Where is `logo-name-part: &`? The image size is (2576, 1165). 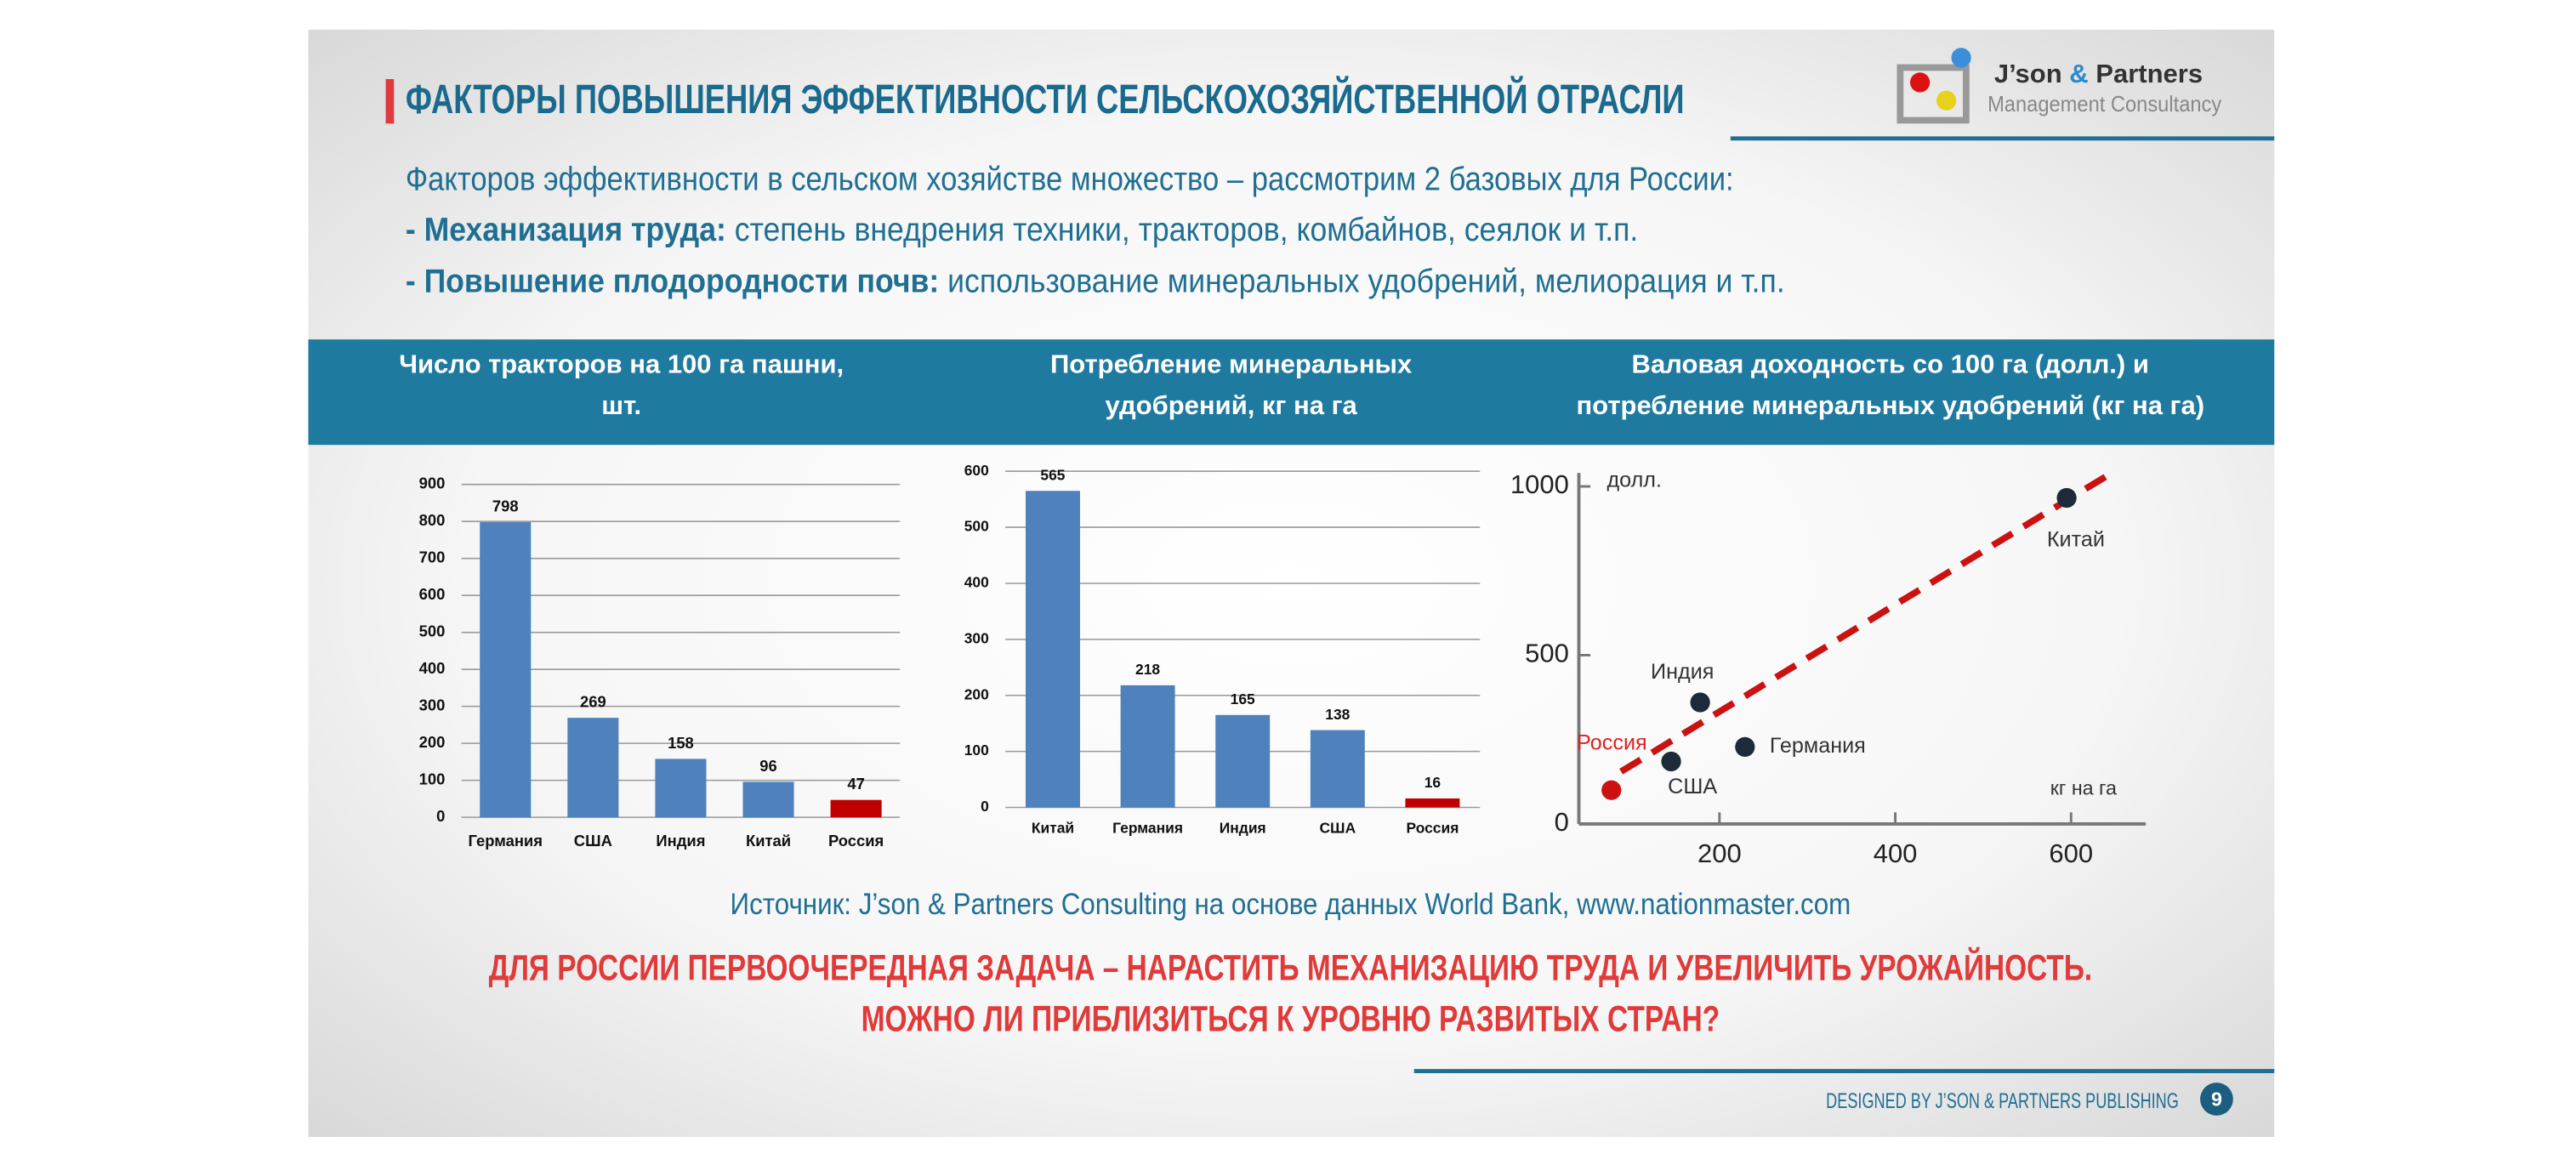
logo-name-part: & is located at coordinates (2078, 73).